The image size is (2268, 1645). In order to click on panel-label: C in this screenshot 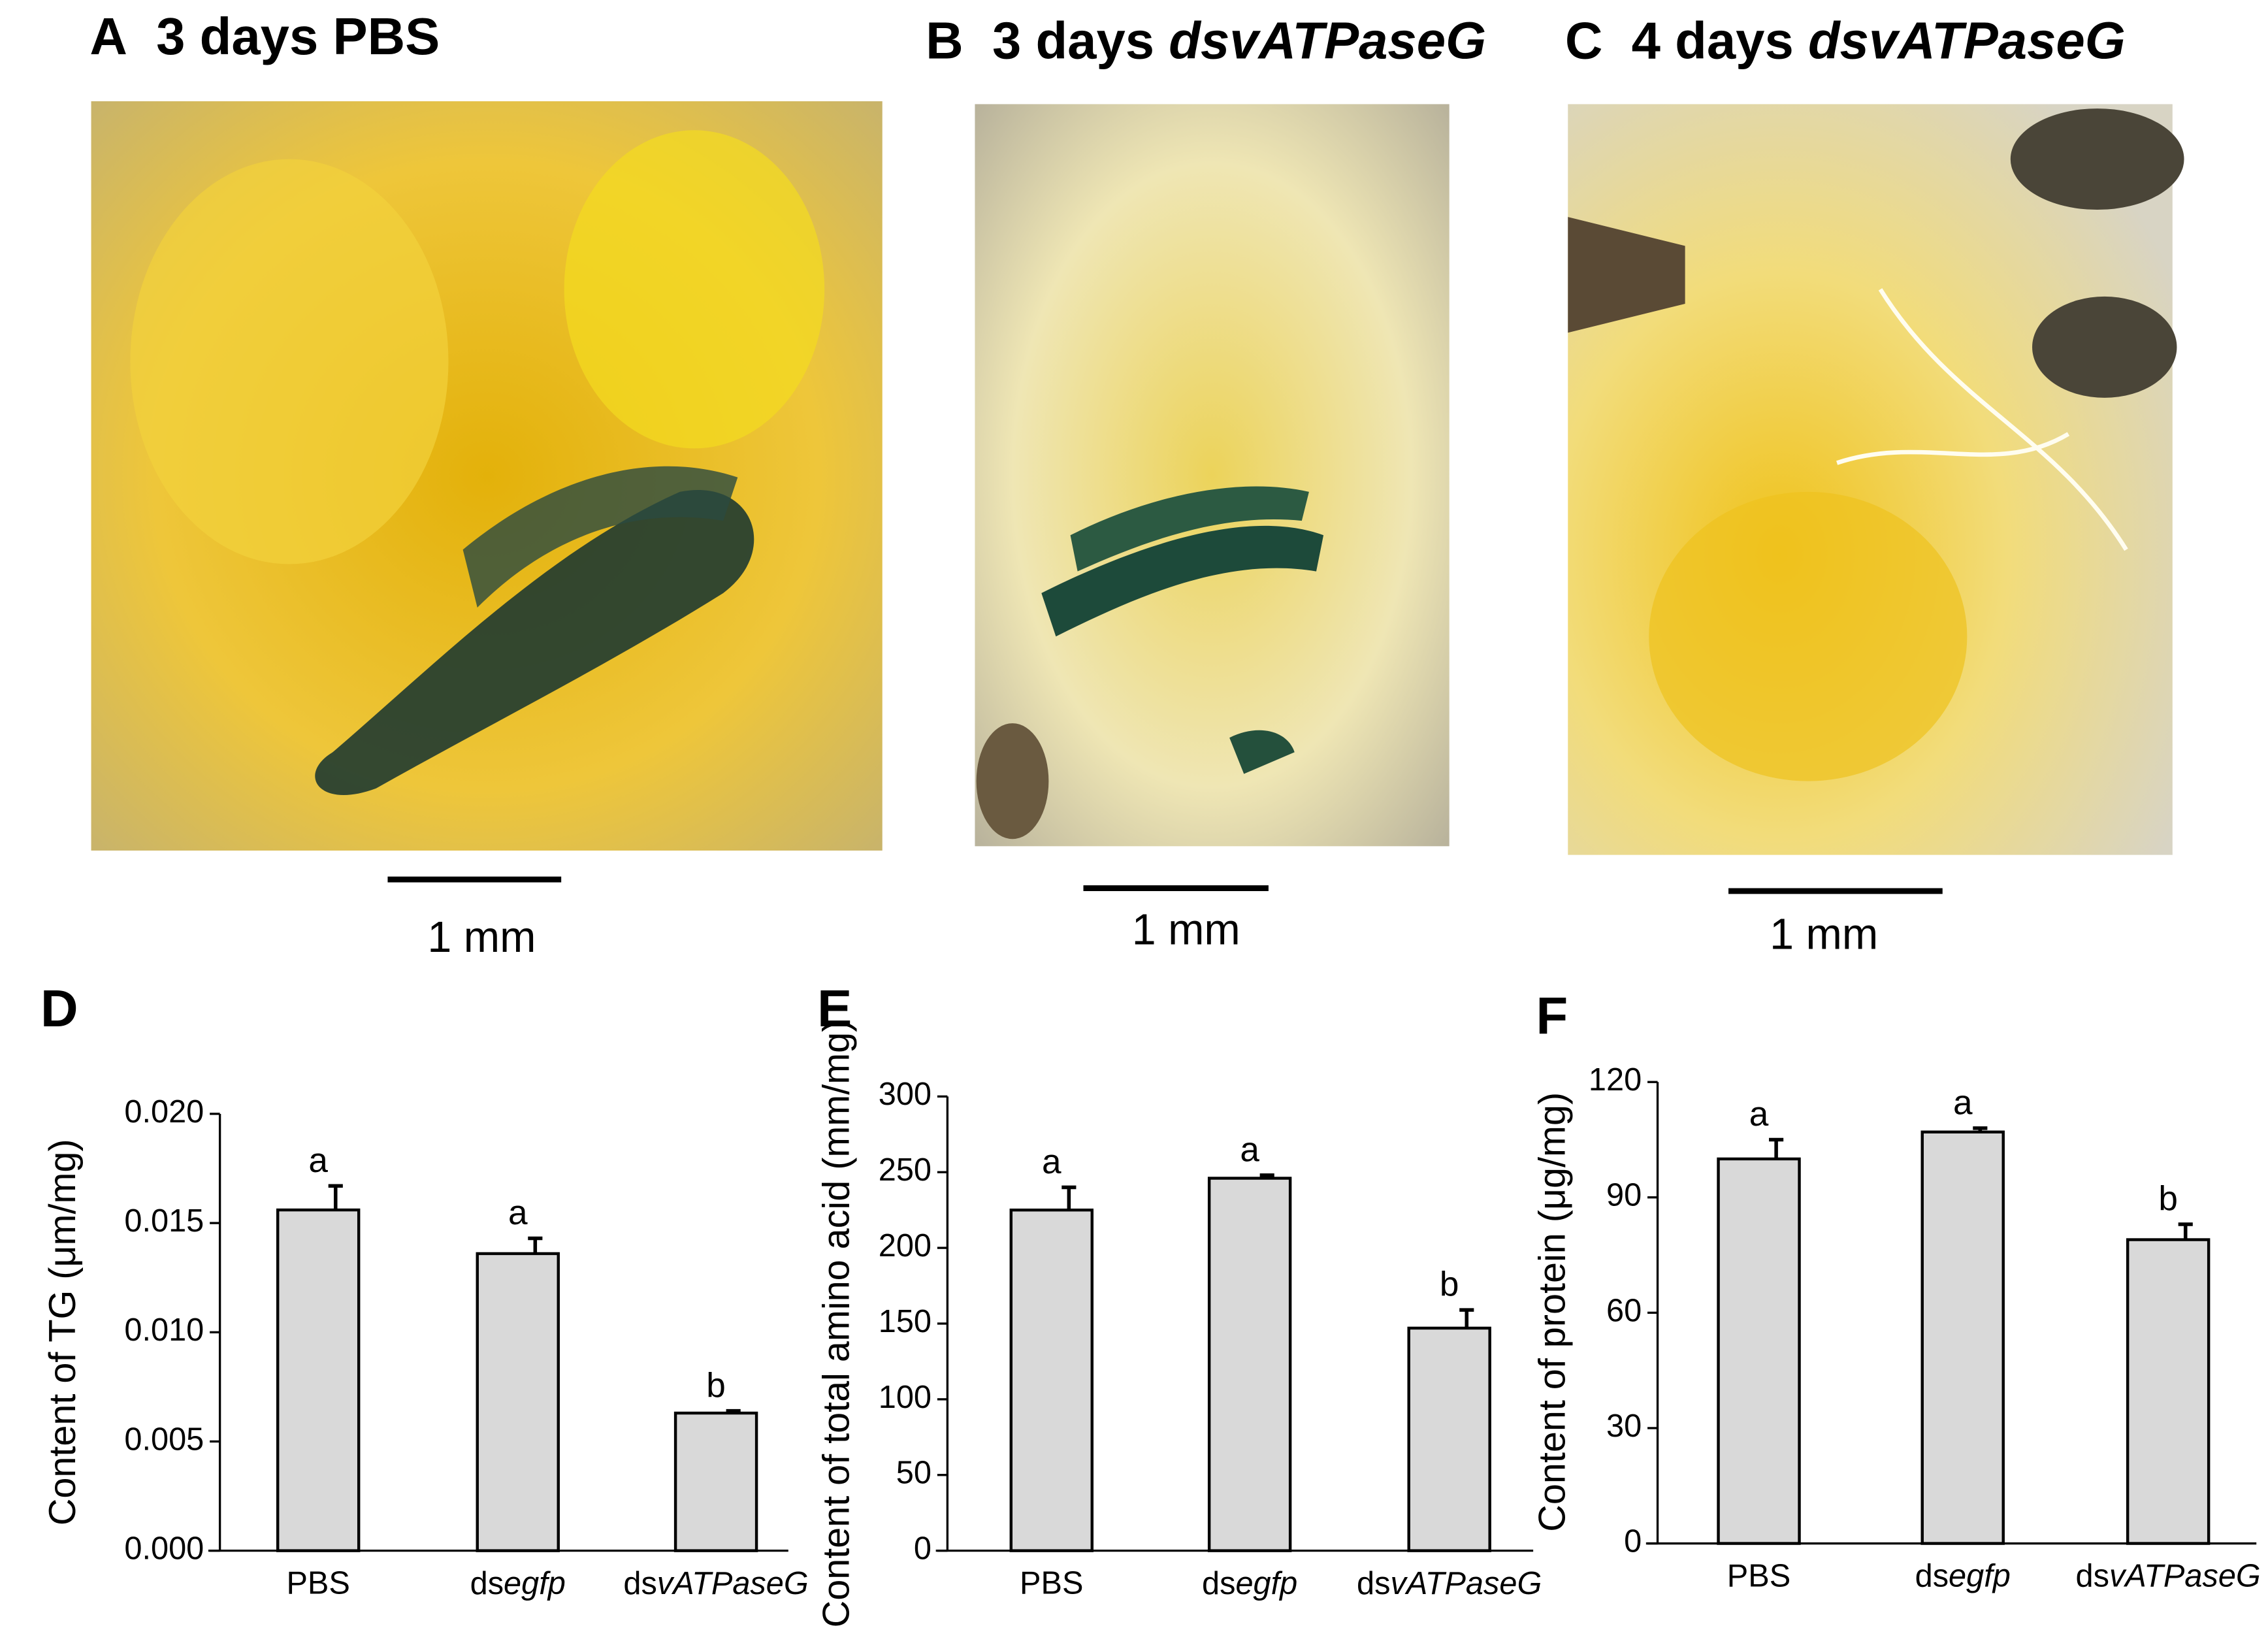, I will do `click(1584, 41)`.